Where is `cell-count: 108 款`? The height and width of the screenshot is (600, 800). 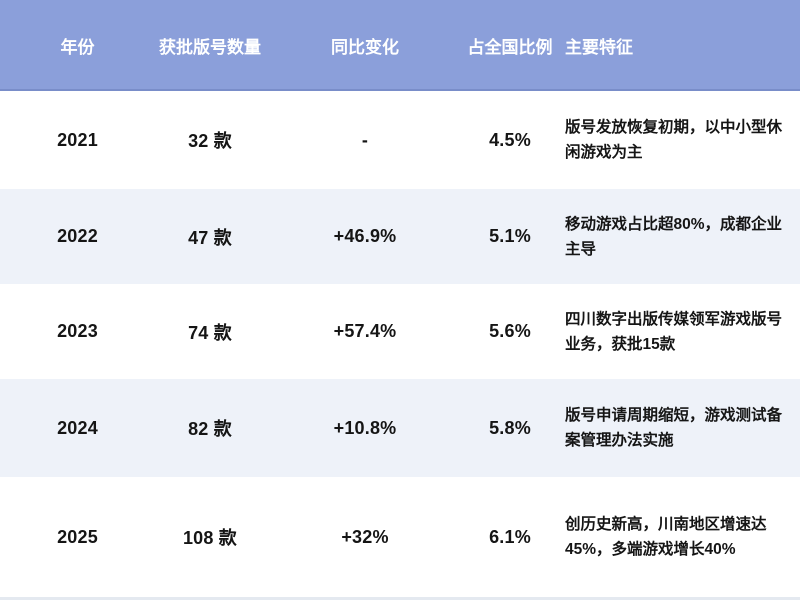
cell-count: 108 款 is located at coordinates (210, 538).